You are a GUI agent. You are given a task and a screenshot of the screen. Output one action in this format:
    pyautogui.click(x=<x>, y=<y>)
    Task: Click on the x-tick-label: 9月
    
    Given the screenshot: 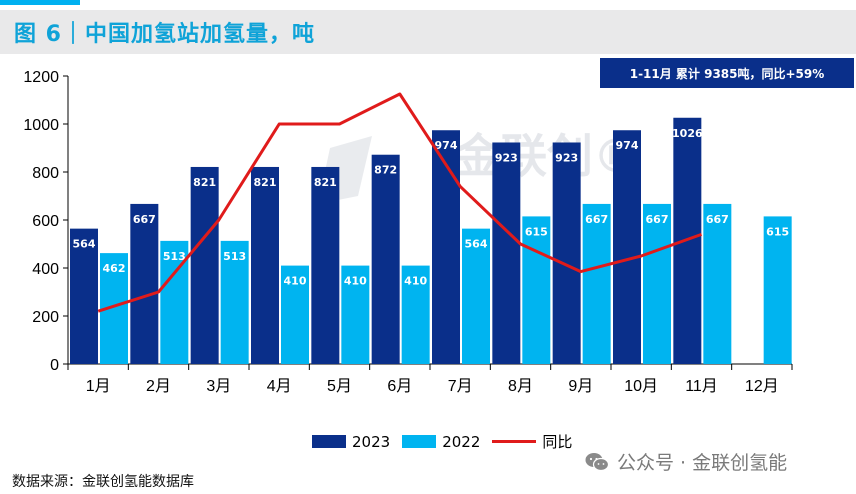 What is the action you would take?
    pyautogui.click(x=580, y=386)
    